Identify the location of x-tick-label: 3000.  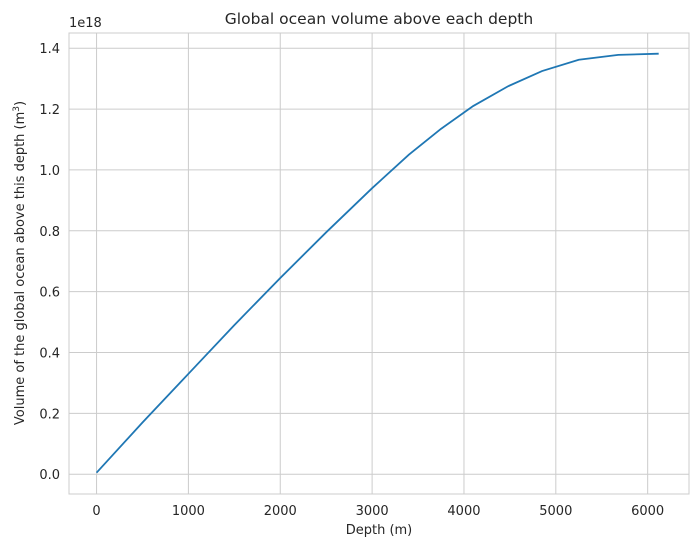
(372, 511).